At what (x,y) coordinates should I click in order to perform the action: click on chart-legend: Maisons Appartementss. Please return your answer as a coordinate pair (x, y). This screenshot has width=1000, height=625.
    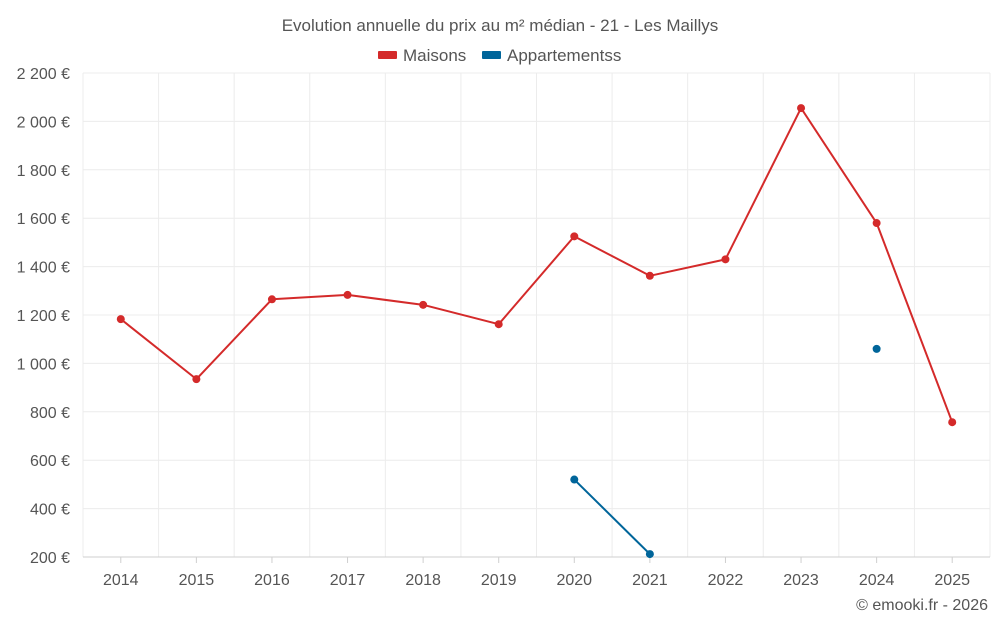
    Looking at the image, I should click on (499, 55).